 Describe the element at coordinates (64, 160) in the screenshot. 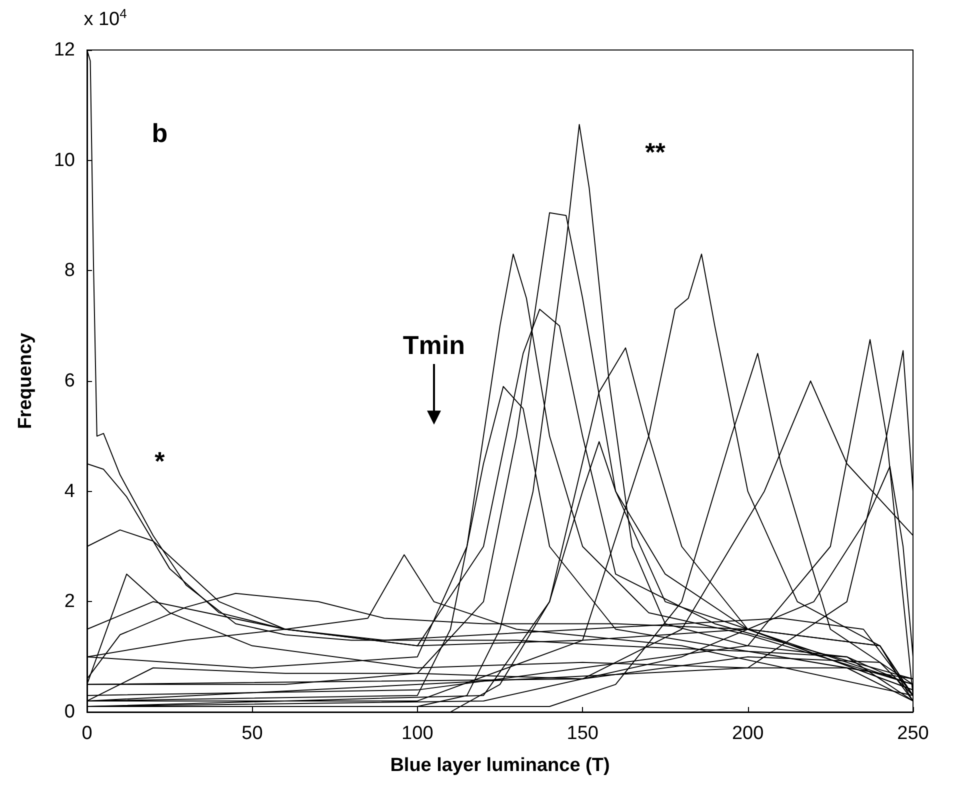

I see `y-tick-label: 10` at that location.